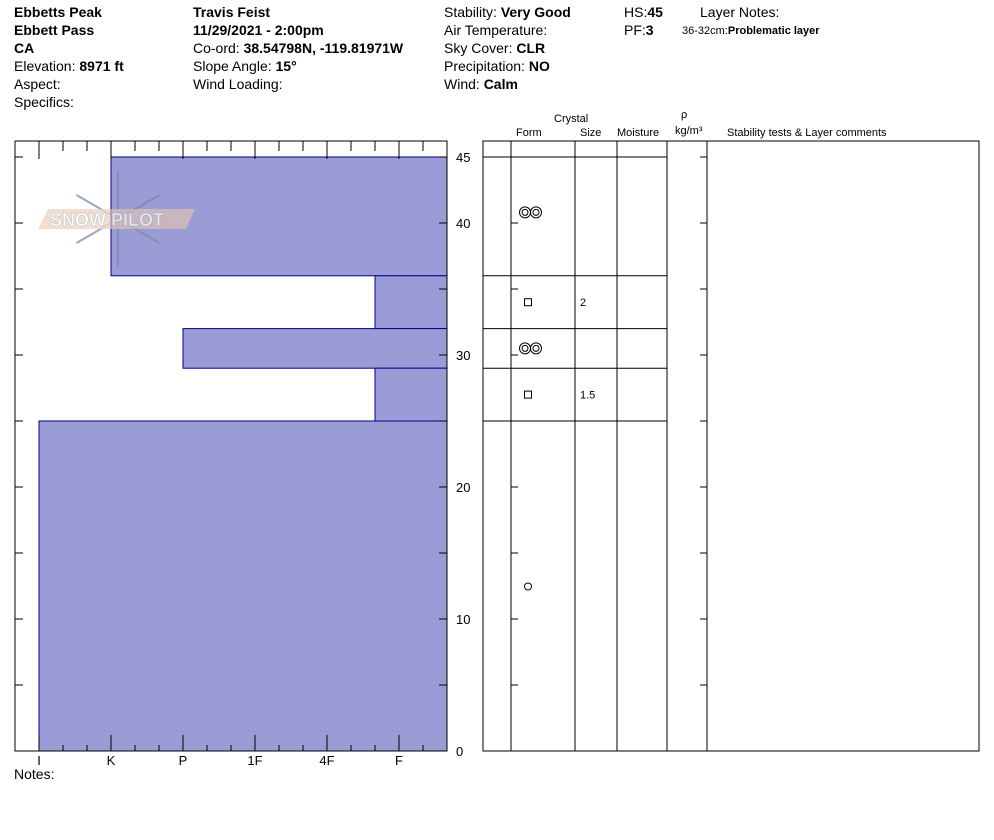 Image resolution: width=994 pixels, height=840 pixels. What do you see at coordinates (463, 619) in the screenshot?
I see `y-tick-label: 10` at bounding box center [463, 619].